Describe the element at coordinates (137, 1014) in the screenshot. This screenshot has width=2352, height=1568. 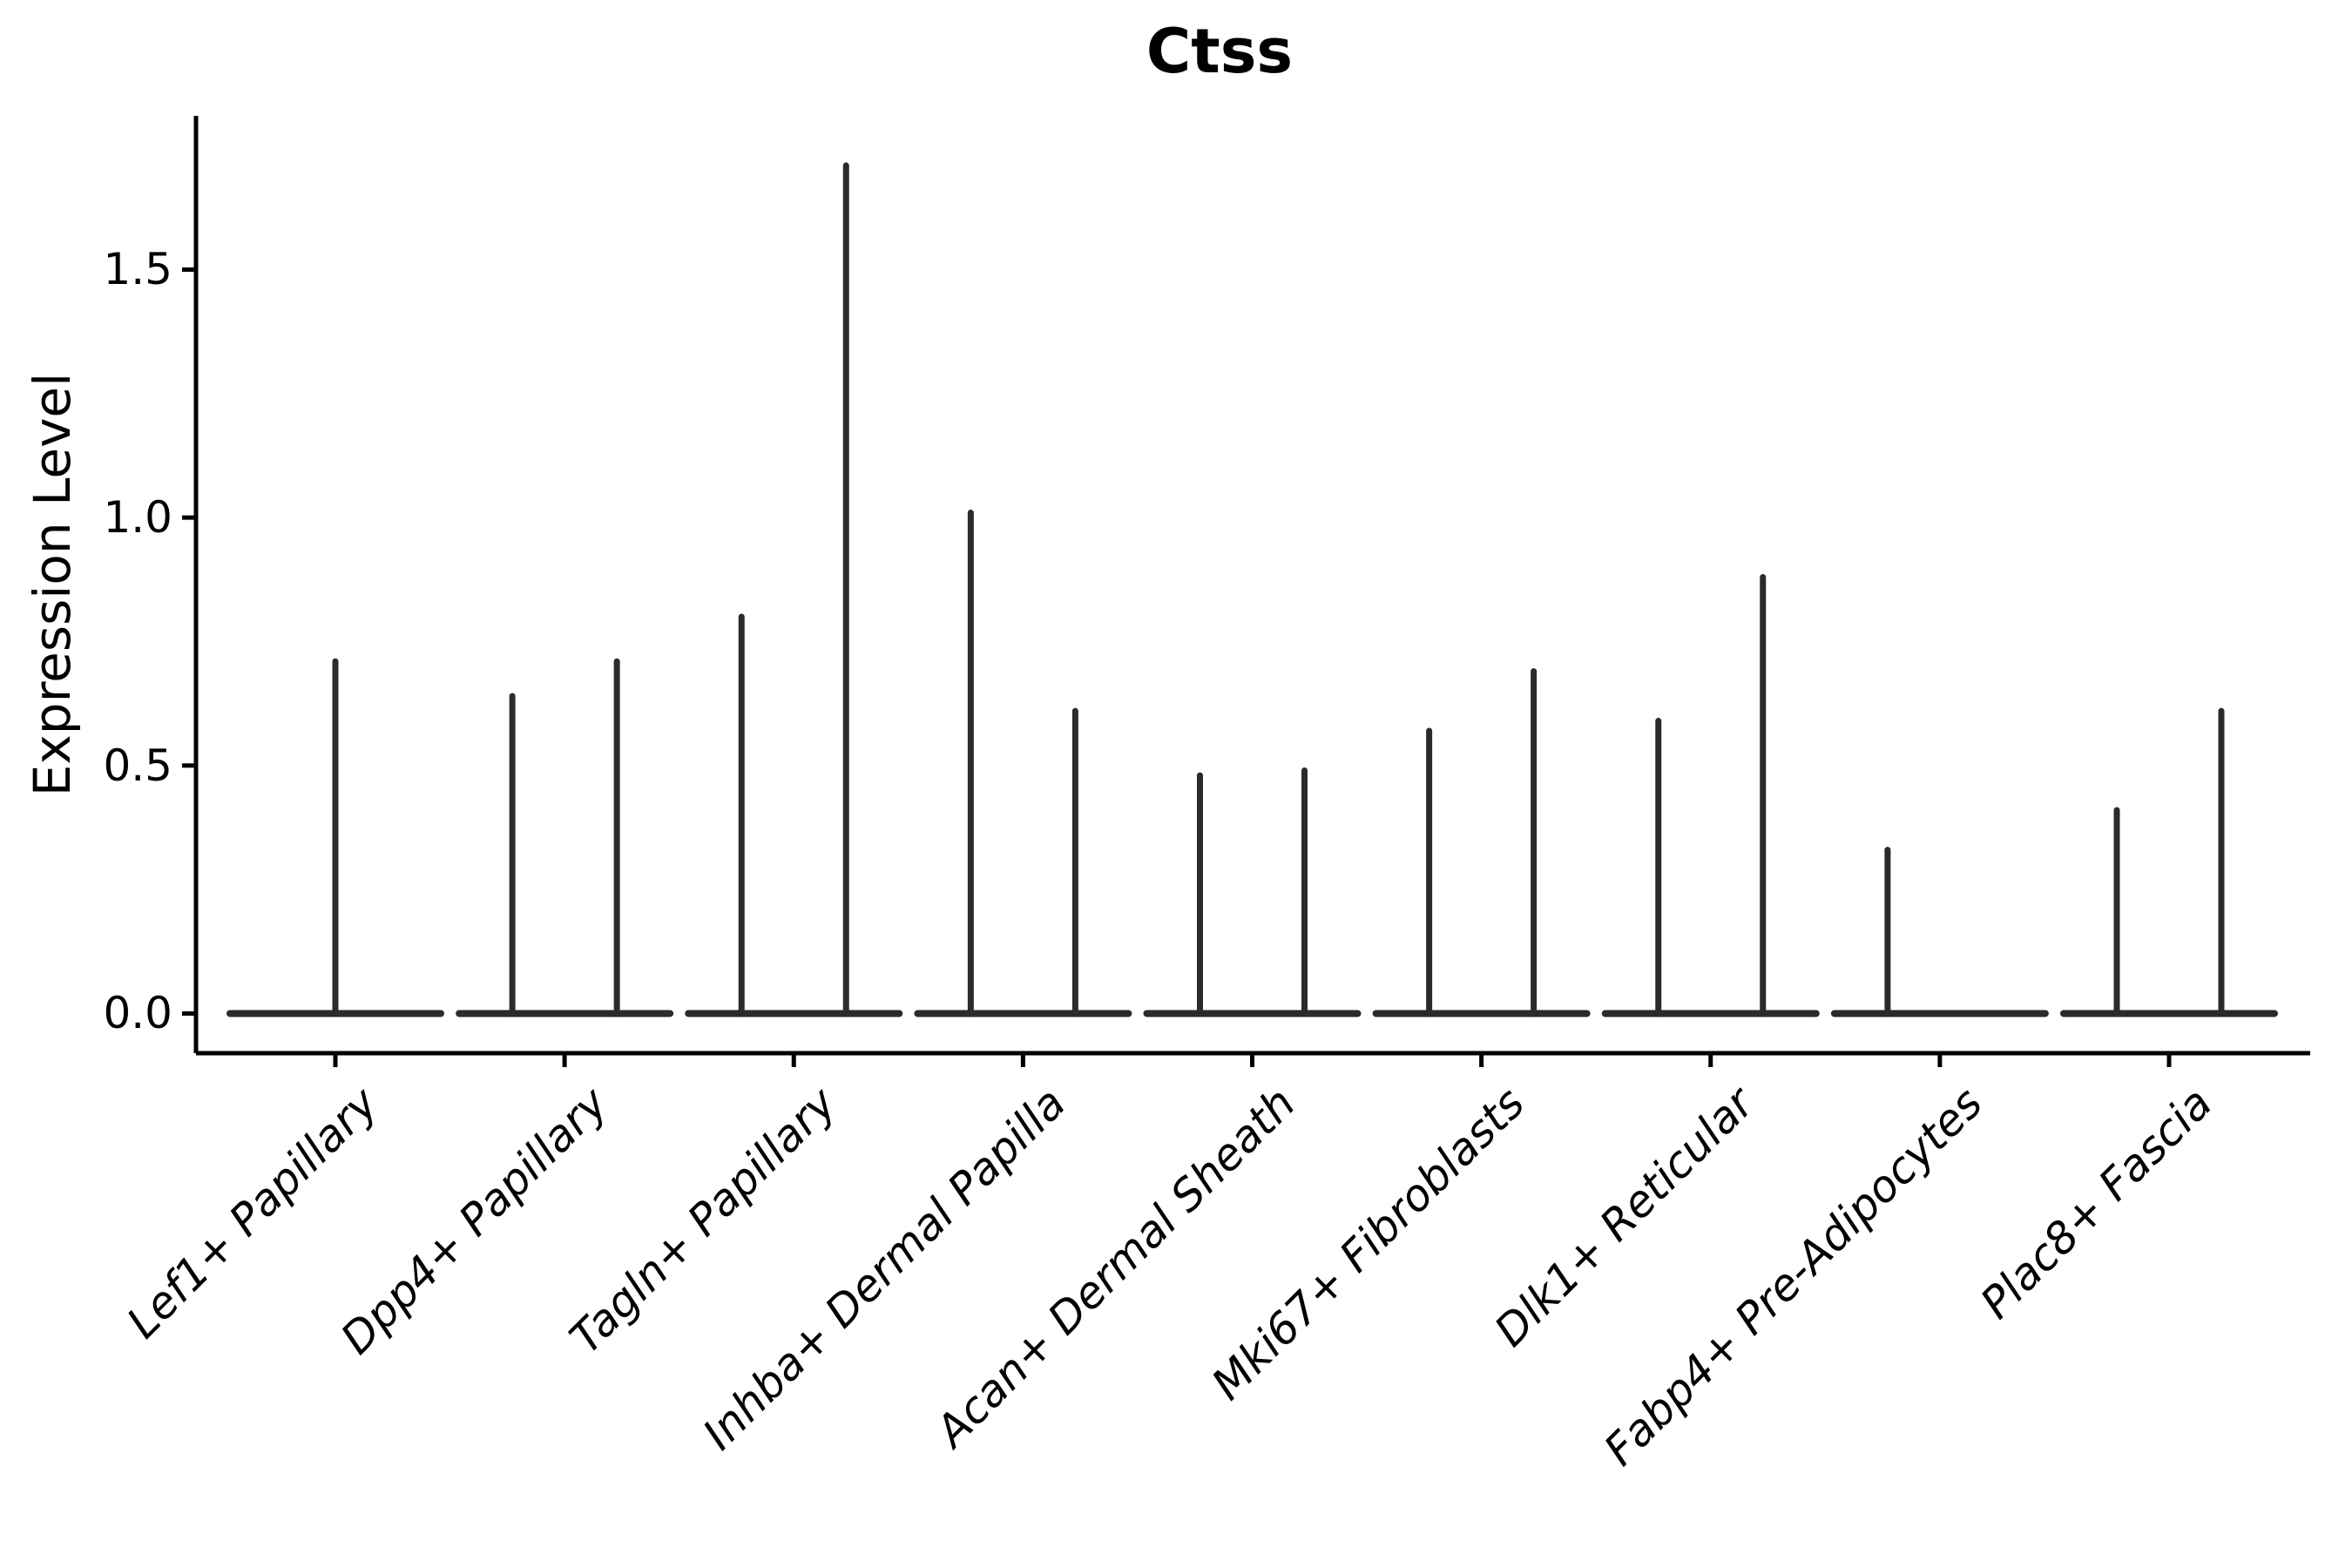
I see `y-tick-label: 0.0` at that location.